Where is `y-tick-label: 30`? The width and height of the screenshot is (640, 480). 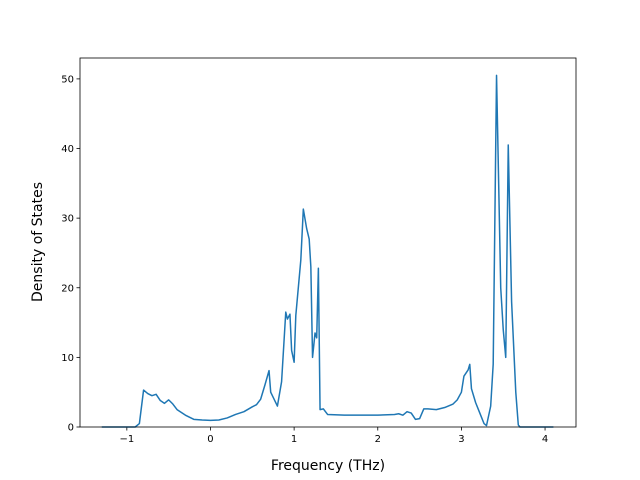 y-tick-label: 30 is located at coordinates (67, 219).